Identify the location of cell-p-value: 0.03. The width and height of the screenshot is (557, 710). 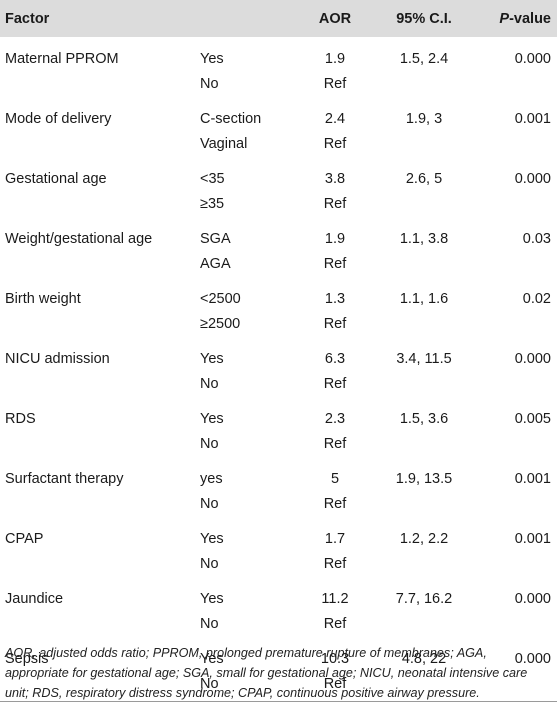
(536, 239).